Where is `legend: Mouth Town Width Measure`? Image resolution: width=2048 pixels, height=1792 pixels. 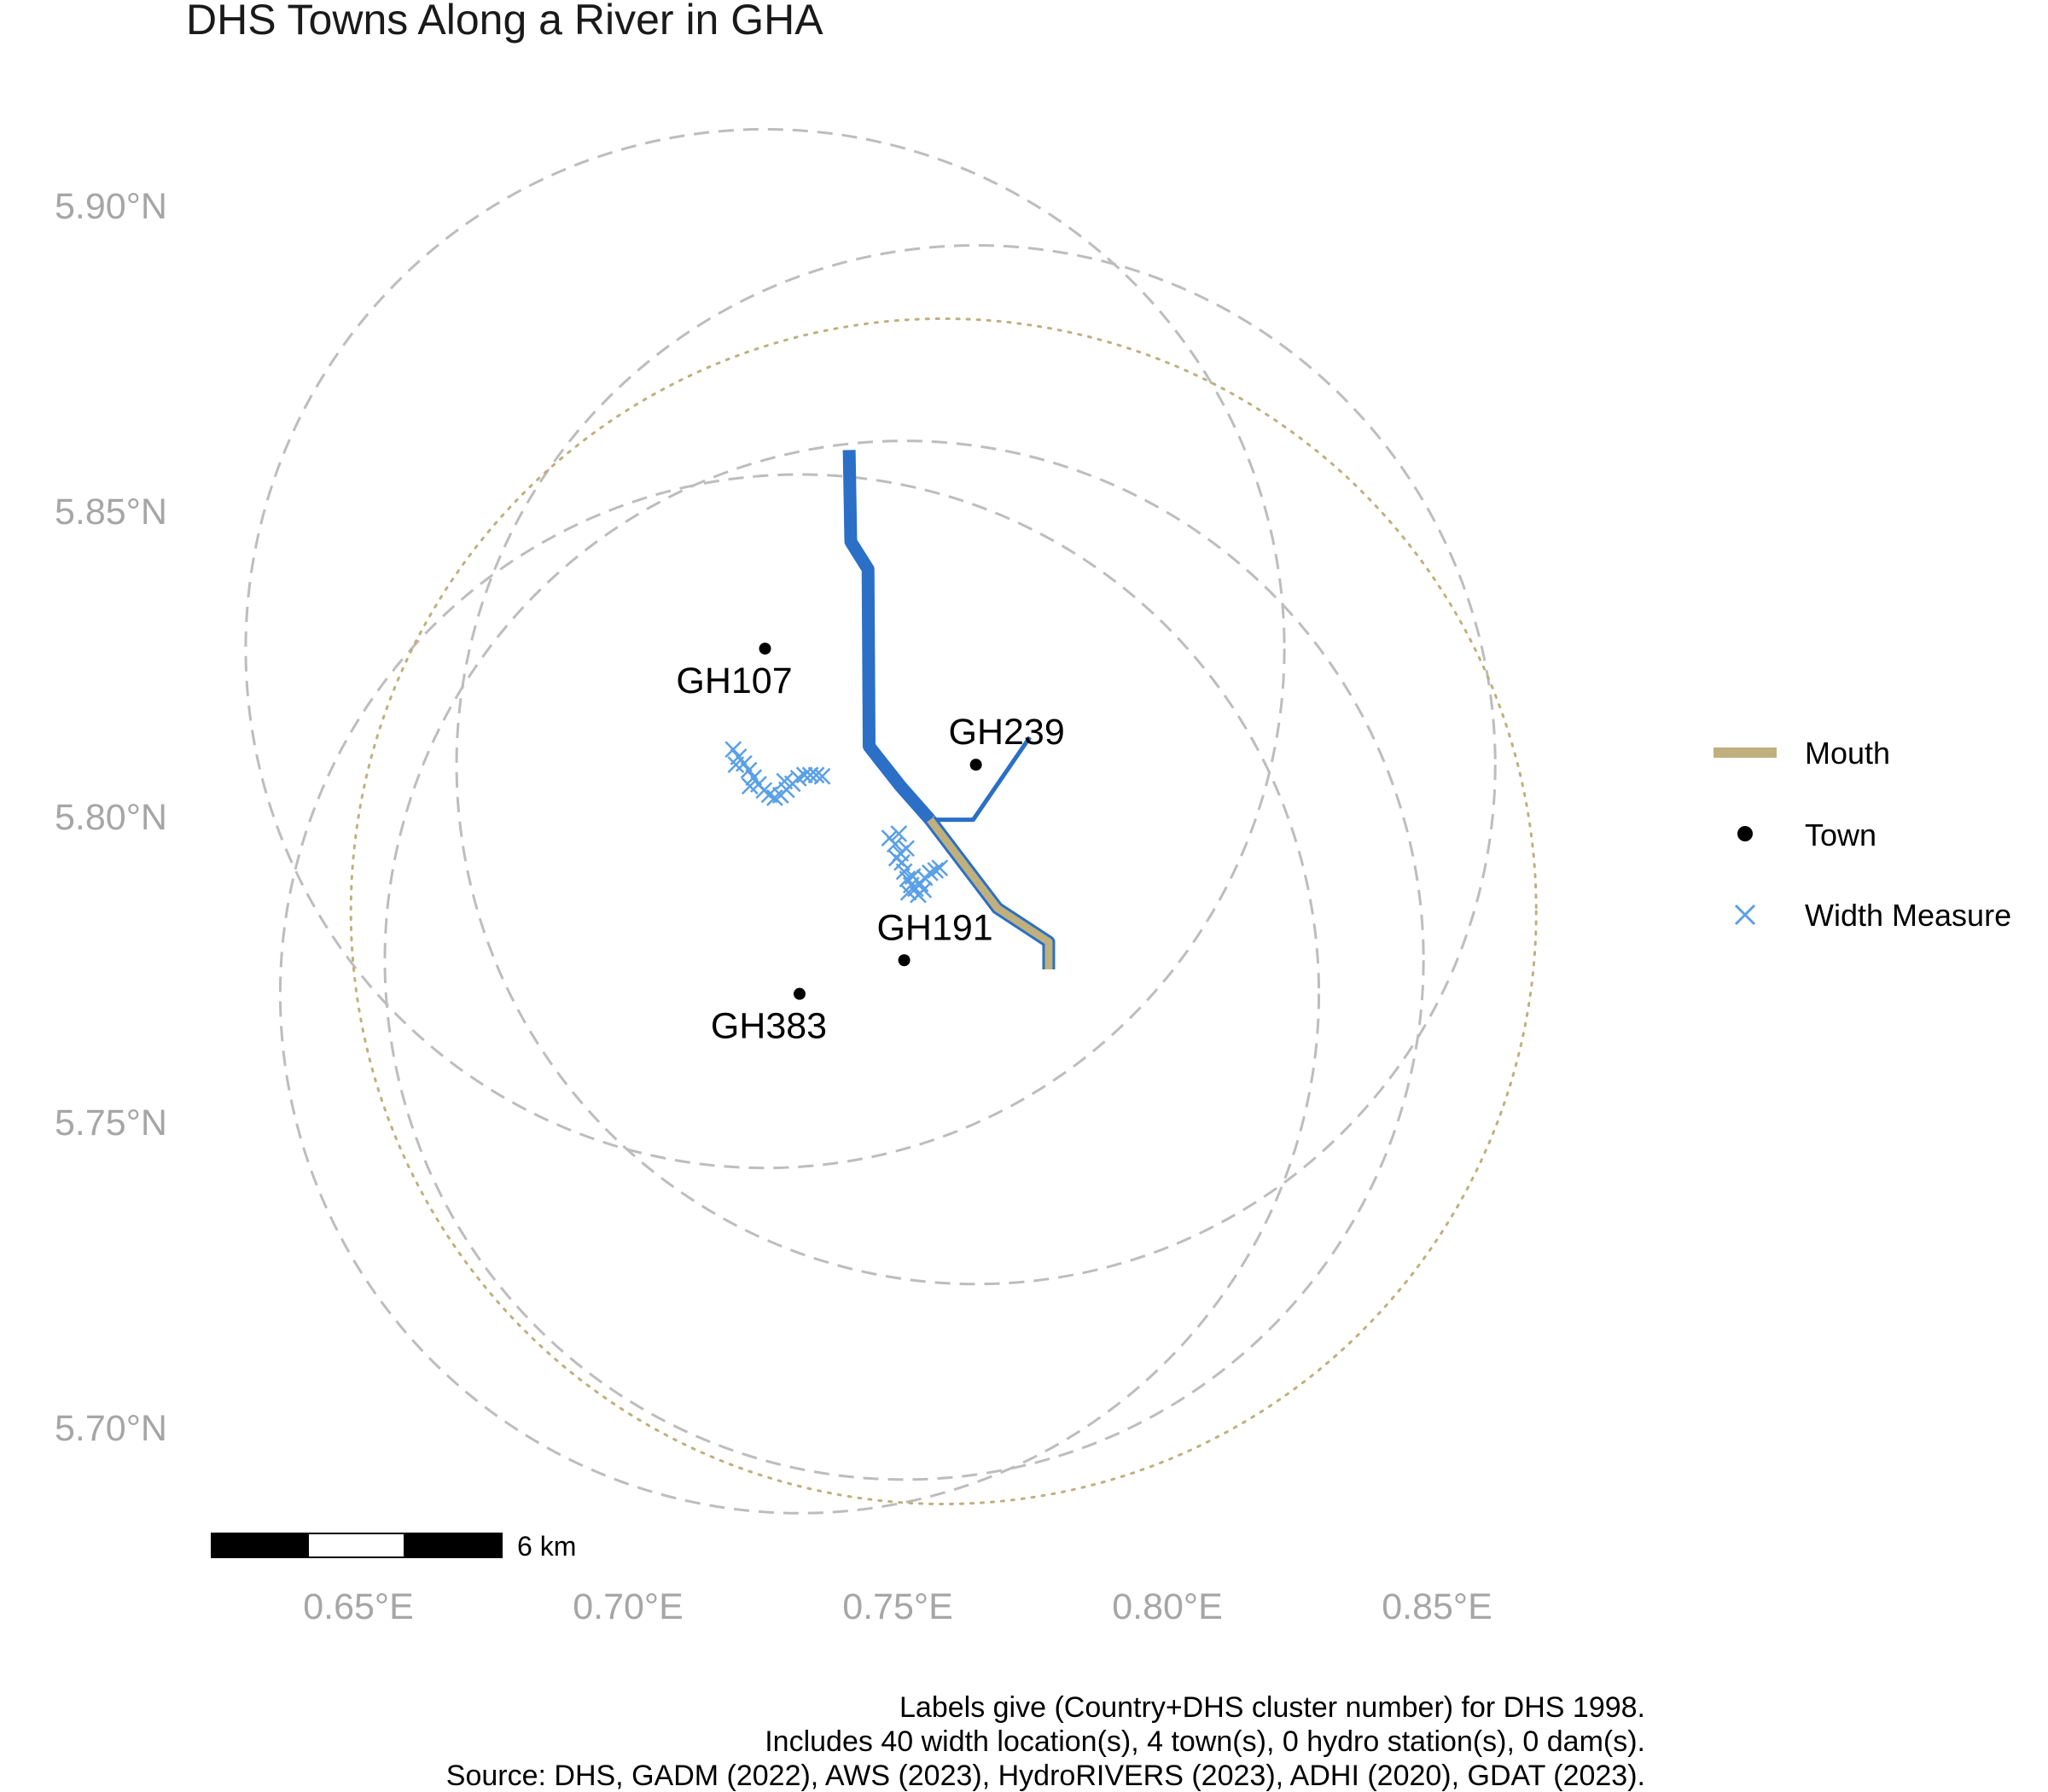 legend: Mouth Town Width Measure is located at coordinates (1862, 834).